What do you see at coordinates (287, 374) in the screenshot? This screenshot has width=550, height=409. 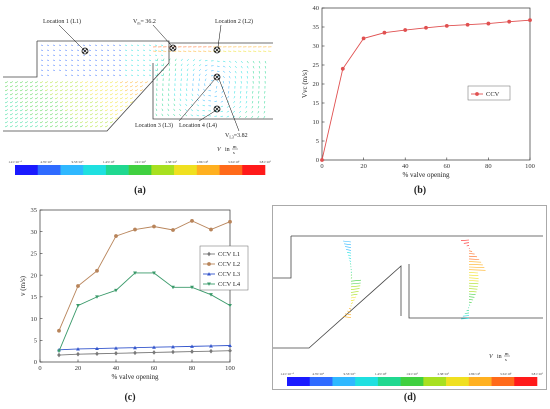 I see `colorbar-tick: 1.21×10⁻⁴` at bounding box center [287, 374].